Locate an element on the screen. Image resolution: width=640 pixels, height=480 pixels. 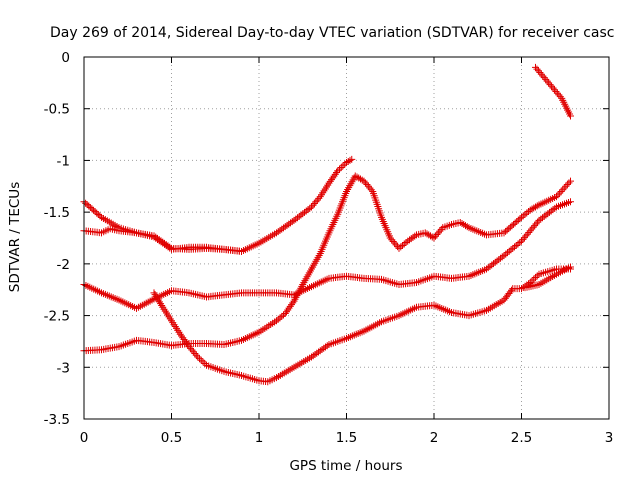
y-tick-label: -0.5 is located at coordinates (57, 110).